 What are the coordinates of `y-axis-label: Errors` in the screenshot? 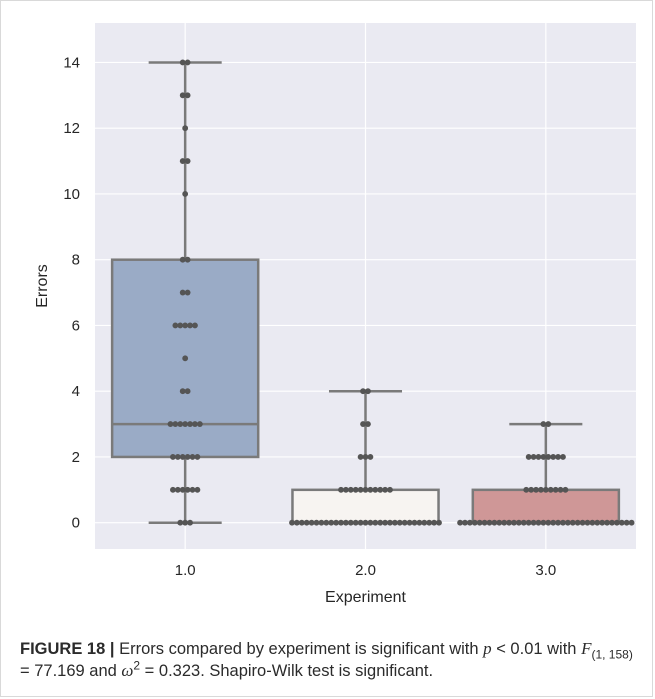 It's located at (42, 286).